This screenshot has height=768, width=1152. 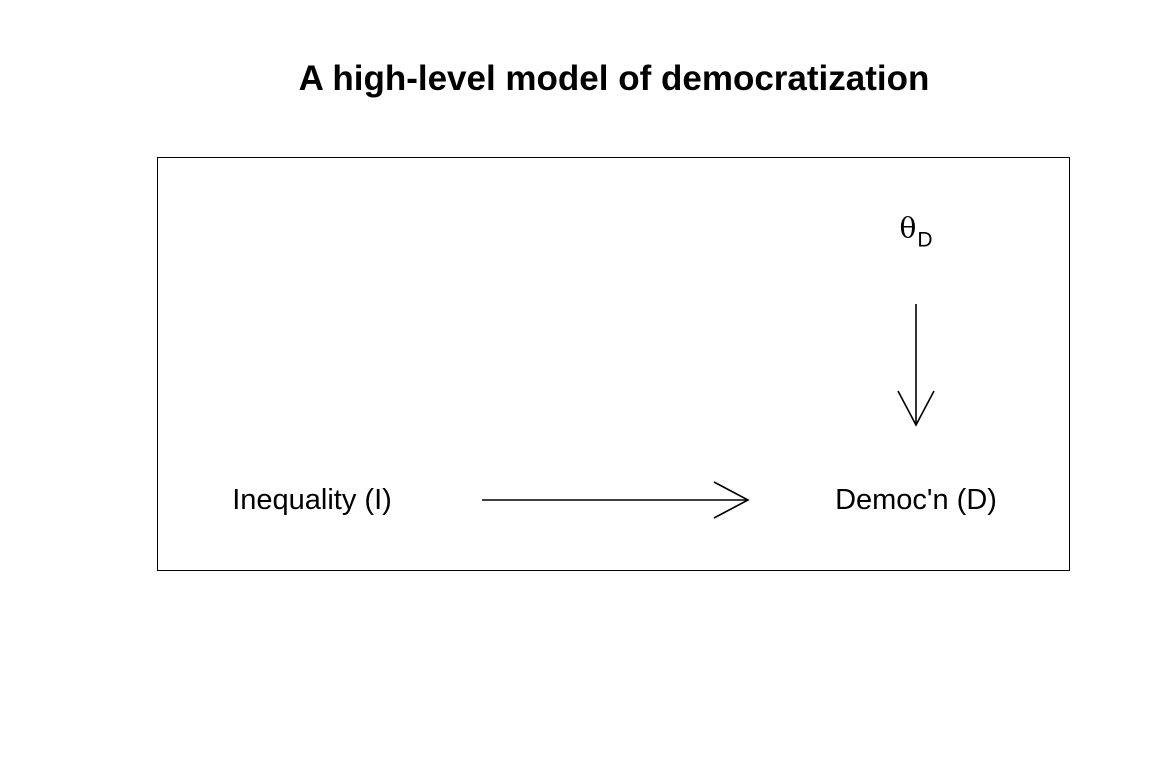 What do you see at coordinates (925, 240) in the screenshot?
I see `theta-subscript: D` at bounding box center [925, 240].